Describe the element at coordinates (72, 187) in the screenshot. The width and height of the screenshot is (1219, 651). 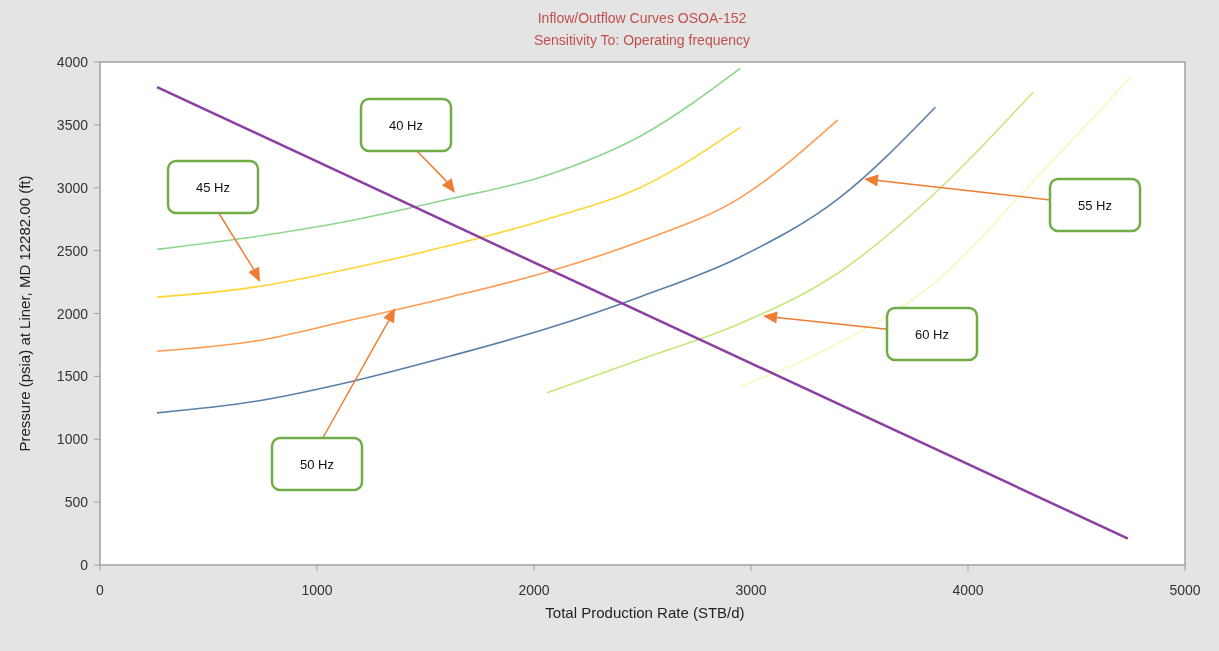
I see `y-tick-label: 3000` at that location.